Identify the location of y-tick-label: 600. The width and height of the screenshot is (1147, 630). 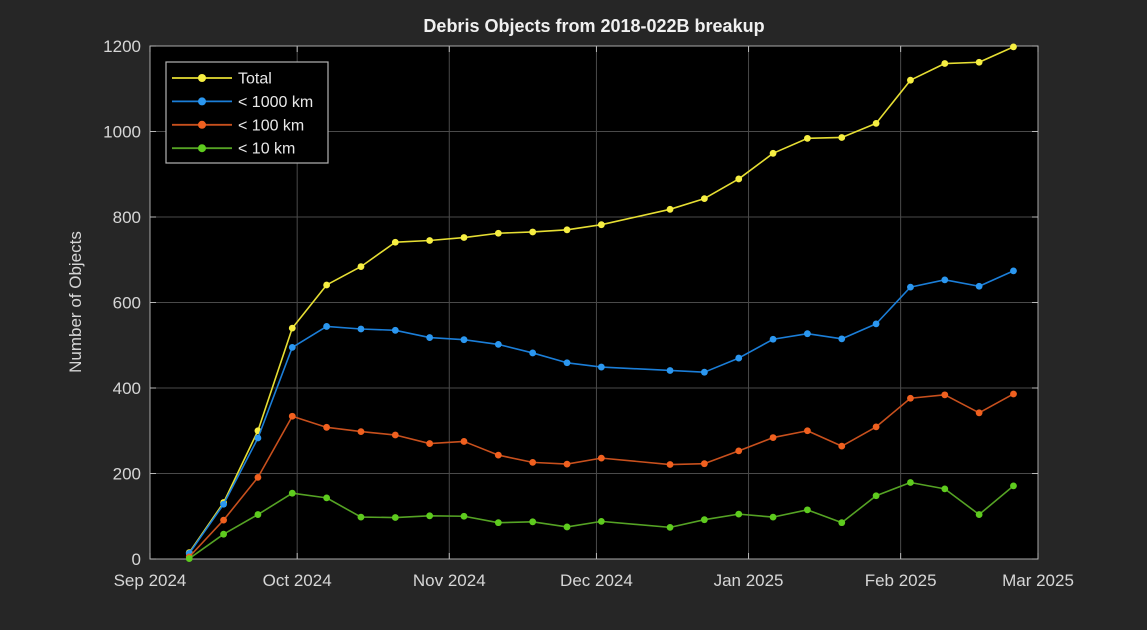
(127, 303).